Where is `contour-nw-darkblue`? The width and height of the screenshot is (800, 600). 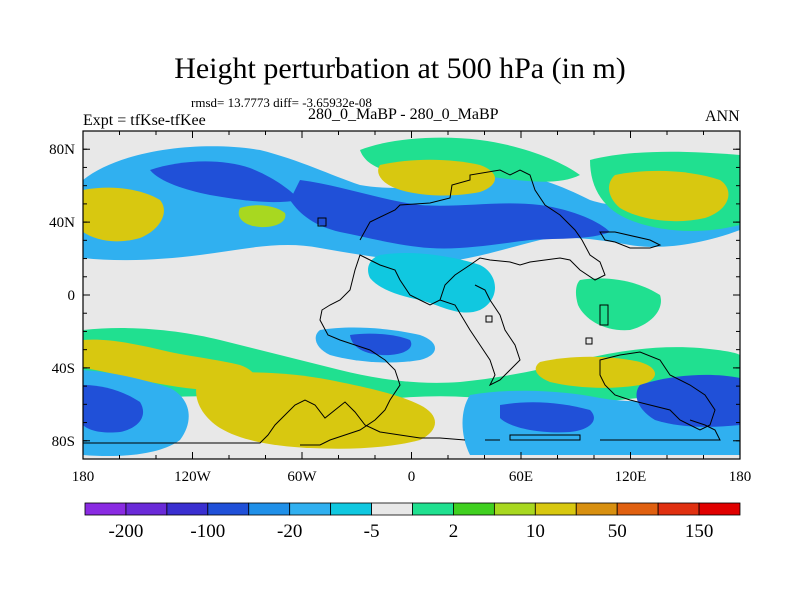 contour-nw-darkblue is located at coordinates (225, 182).